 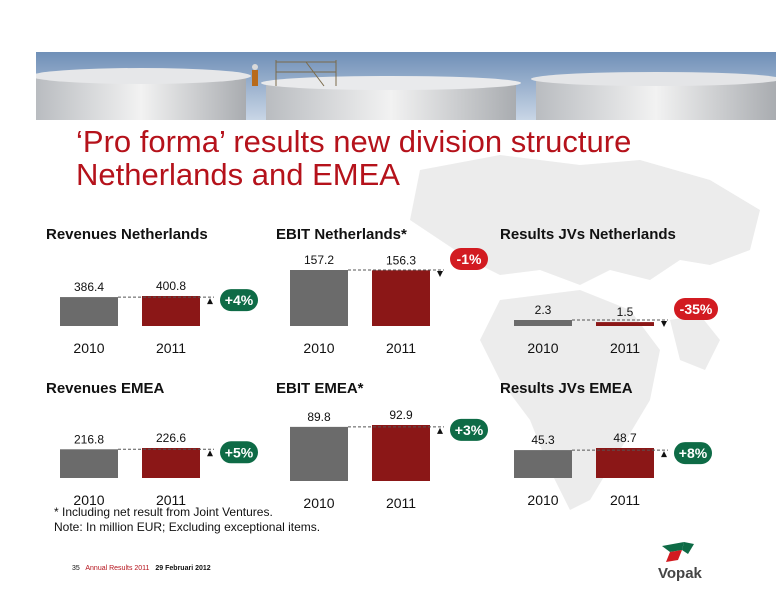 I want to click on change-badge: -35%, so click(x=696, y=309).